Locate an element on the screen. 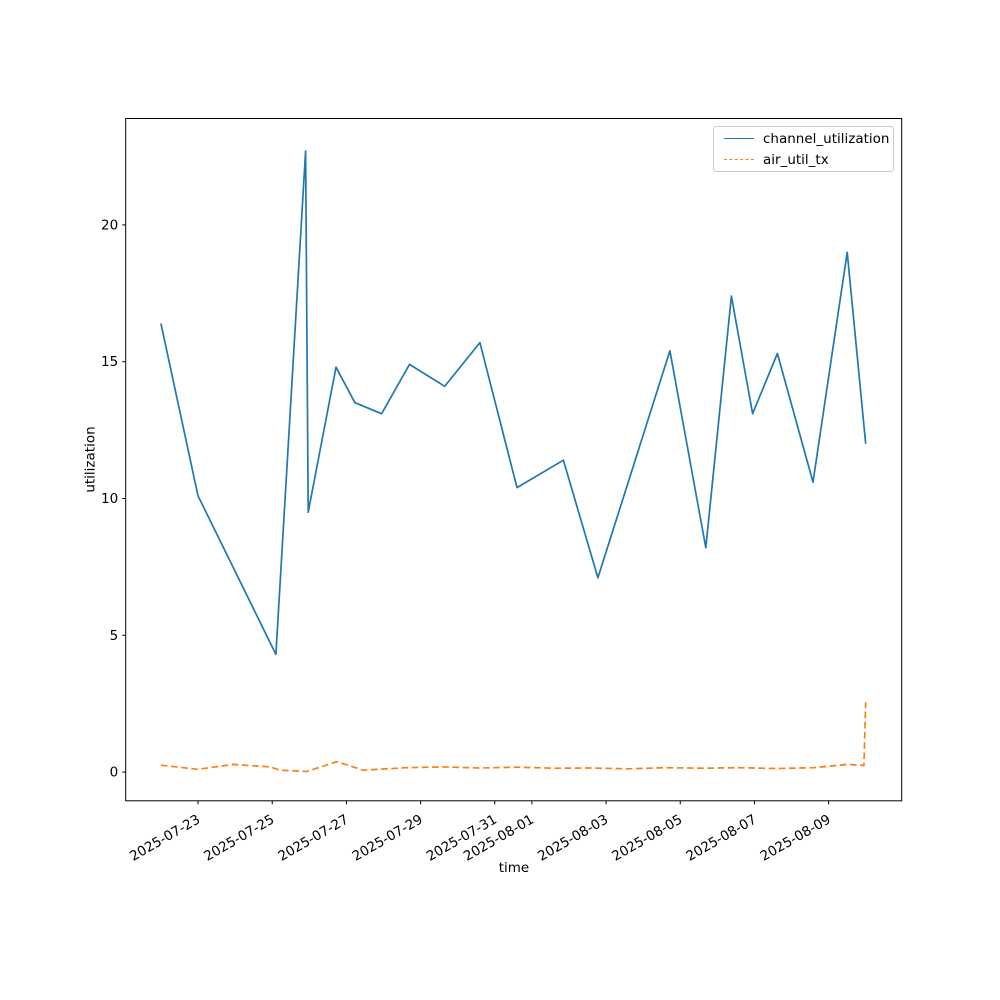 The width and height of the screenshot is (1000, 1000). x-tick-label: 2025-07-23 is located at coordinates (165, 838).